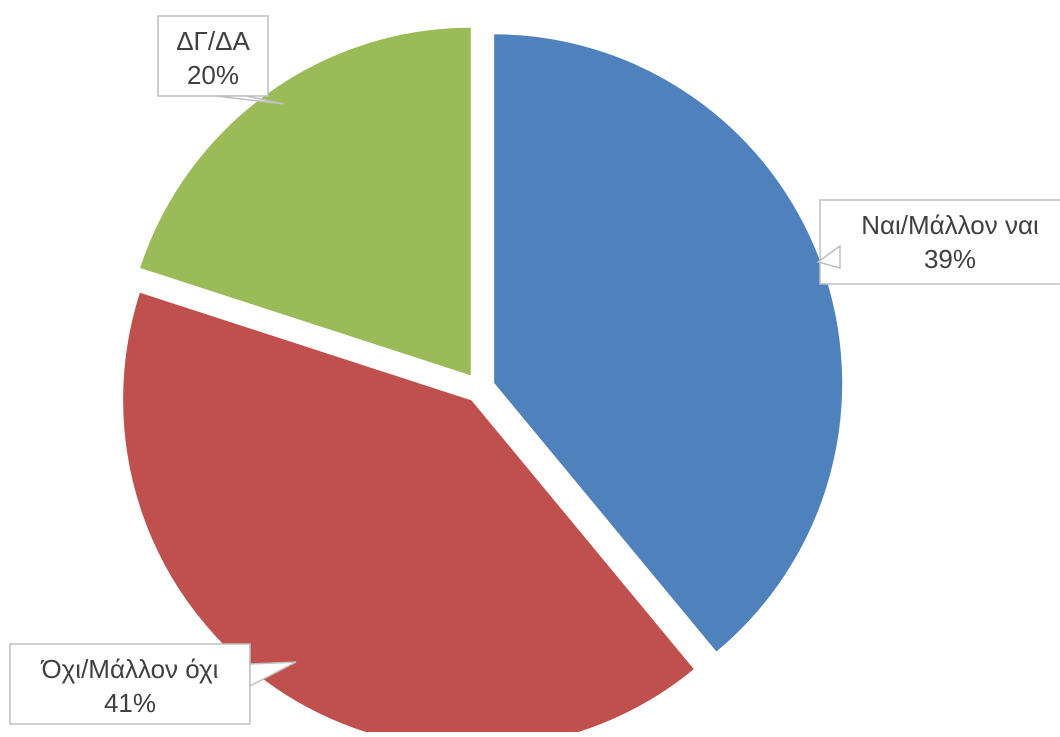 The image size is (1060, 737). What do you see at coordinates (130, 703) in the screenshot?
I see `data-label-percent: 41%` at bounding box center [130, 703].